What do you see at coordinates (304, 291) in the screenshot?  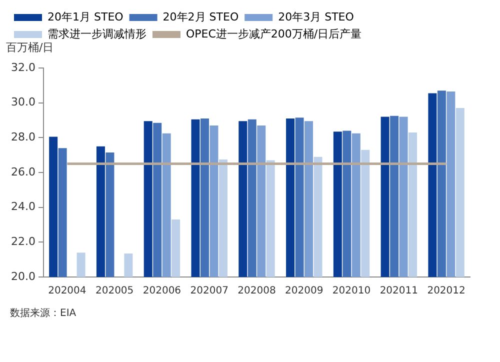 I see `x-tick-label: 202009` at bounding box center [304, 291].